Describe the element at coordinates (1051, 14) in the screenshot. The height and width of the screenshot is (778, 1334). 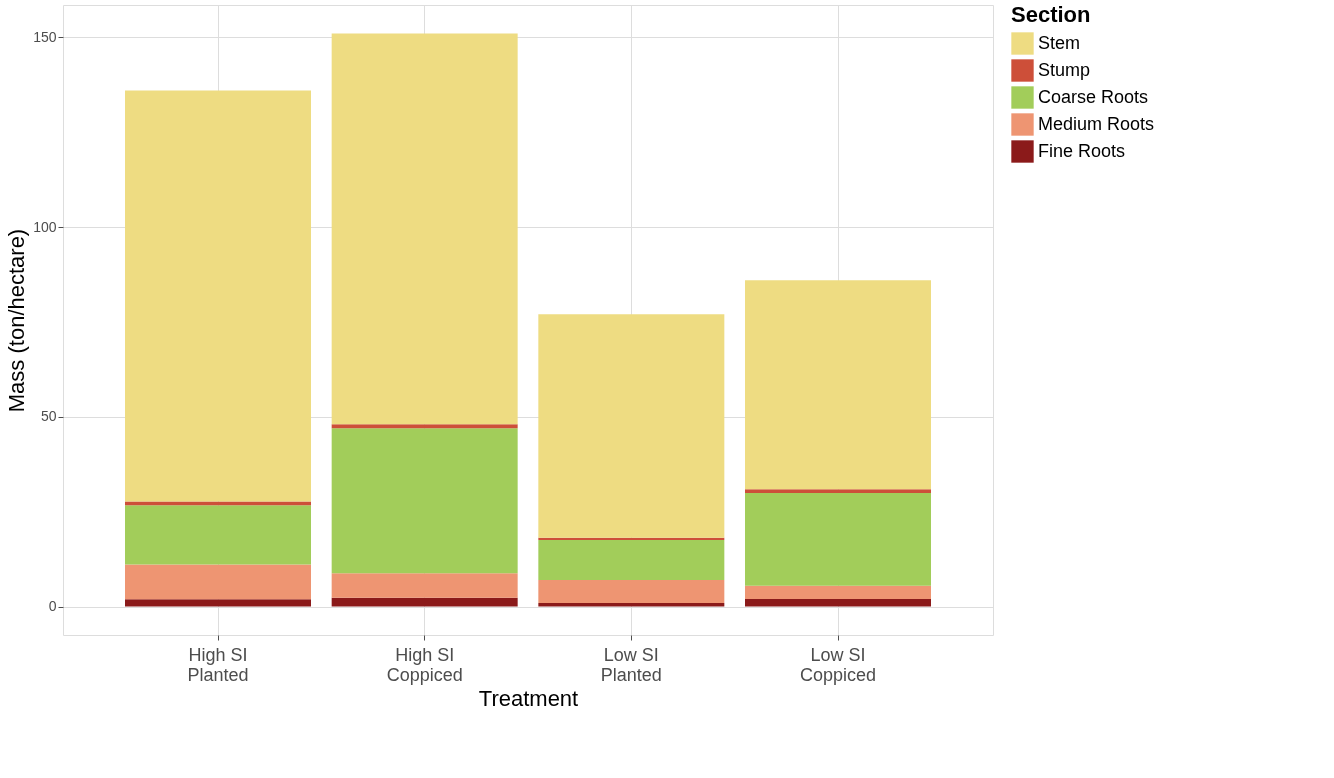
I see `legend-title: Section` at that location.